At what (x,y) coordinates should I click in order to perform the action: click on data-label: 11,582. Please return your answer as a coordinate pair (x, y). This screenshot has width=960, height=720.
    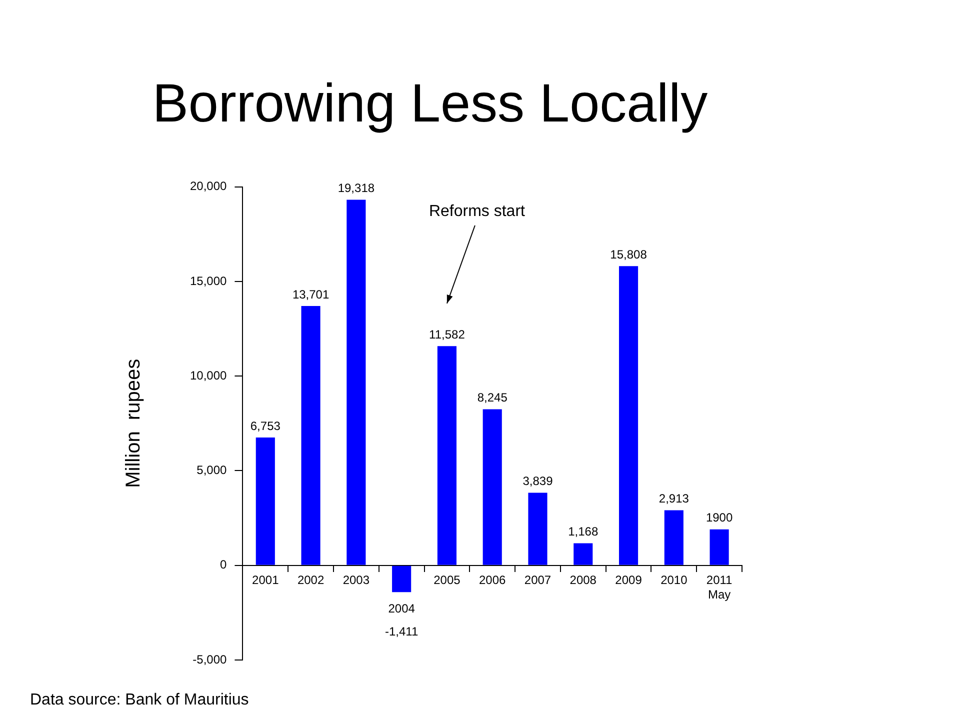
    Looking at the image, I should click on (447, 334).